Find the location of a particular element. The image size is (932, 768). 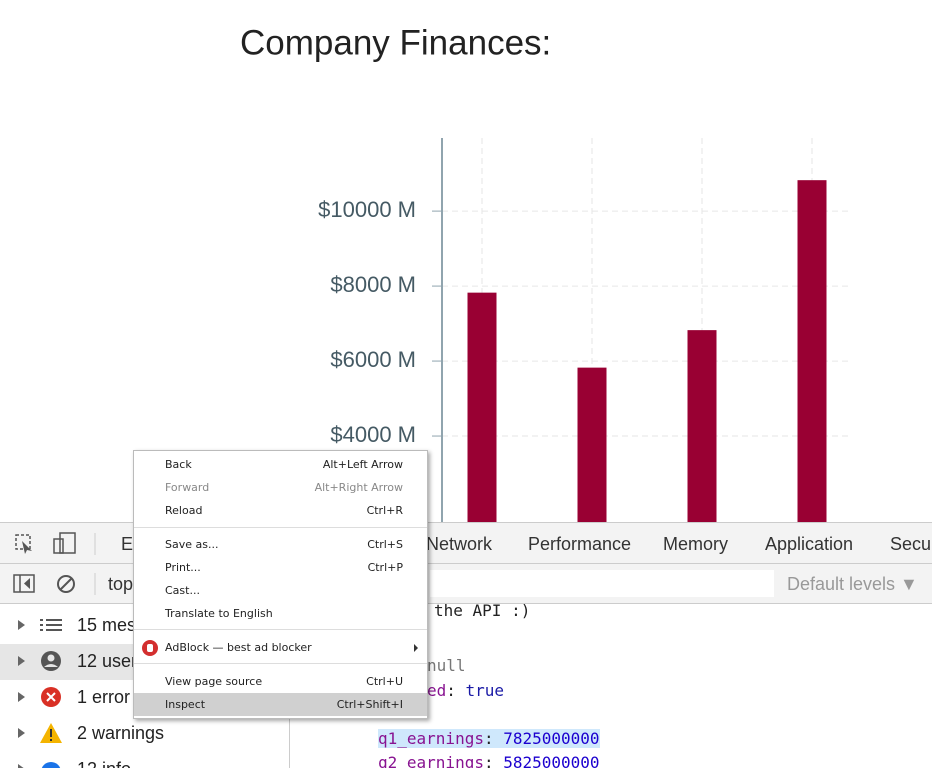

console-key: q1_earnings is located at coordinates (431, 738).